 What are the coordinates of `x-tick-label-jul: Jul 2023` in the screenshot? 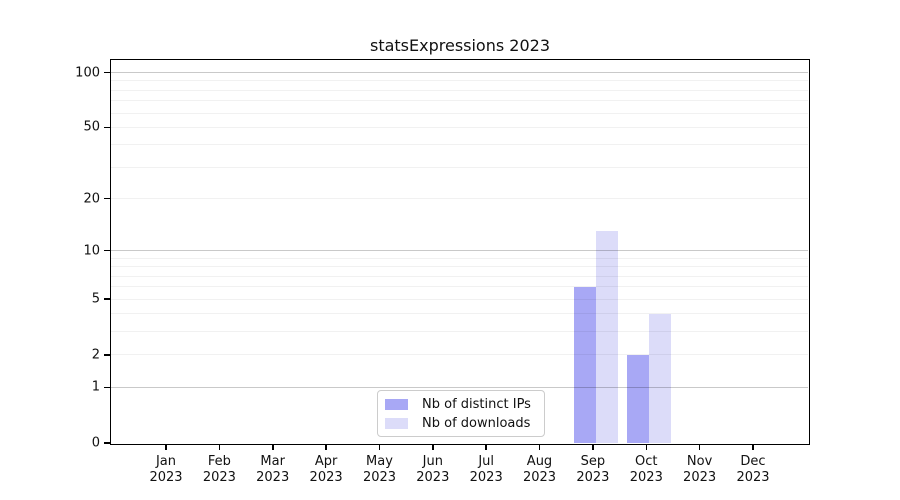 It's located at (486, 469).